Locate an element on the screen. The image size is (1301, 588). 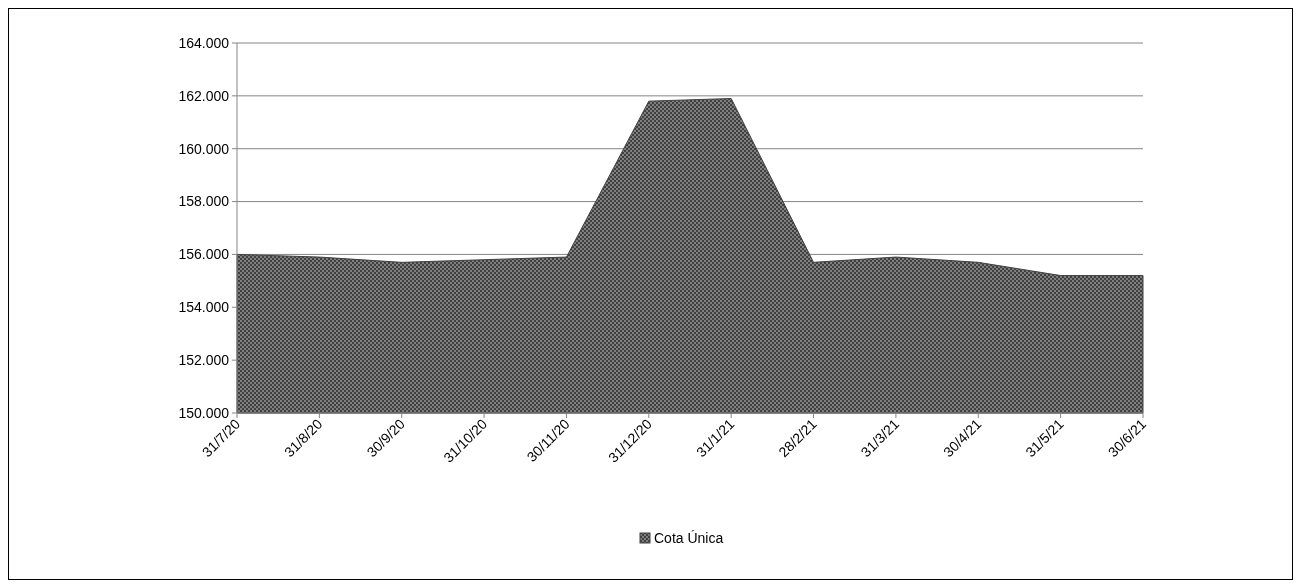
y-tick-label: 164.000 is located at coordinates (204, 42).